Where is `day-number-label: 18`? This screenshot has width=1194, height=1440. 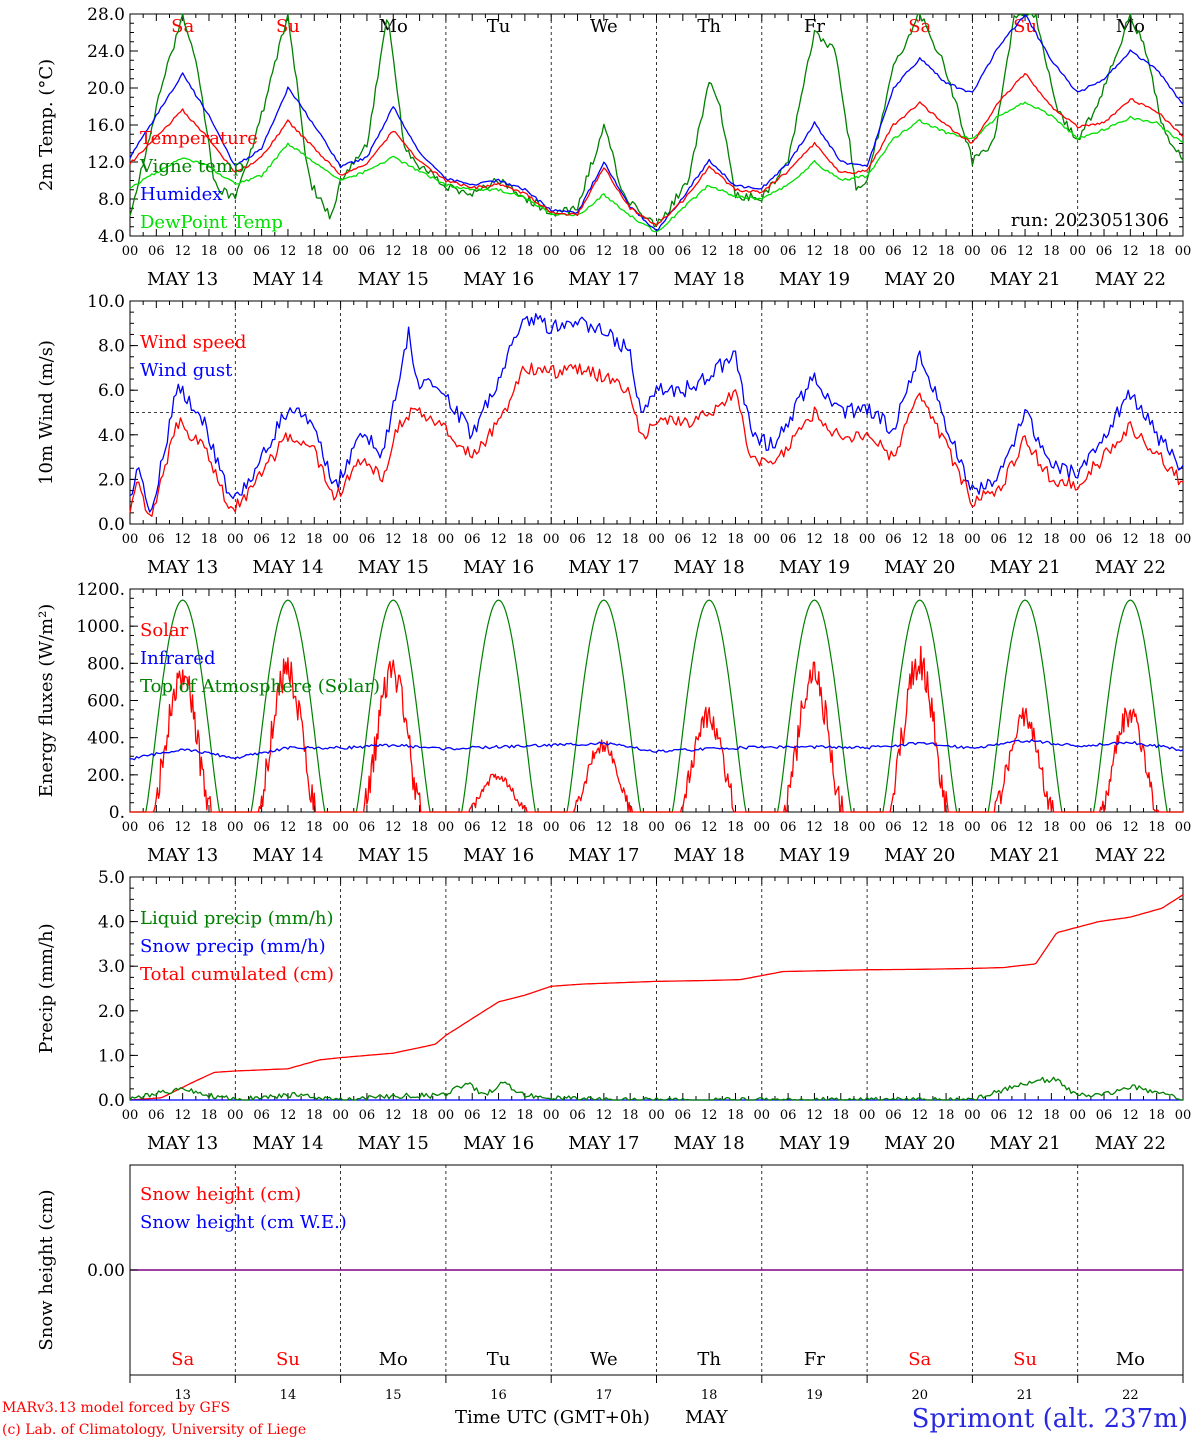 day-number-label: 18 is located at coordinates (709, 1395).